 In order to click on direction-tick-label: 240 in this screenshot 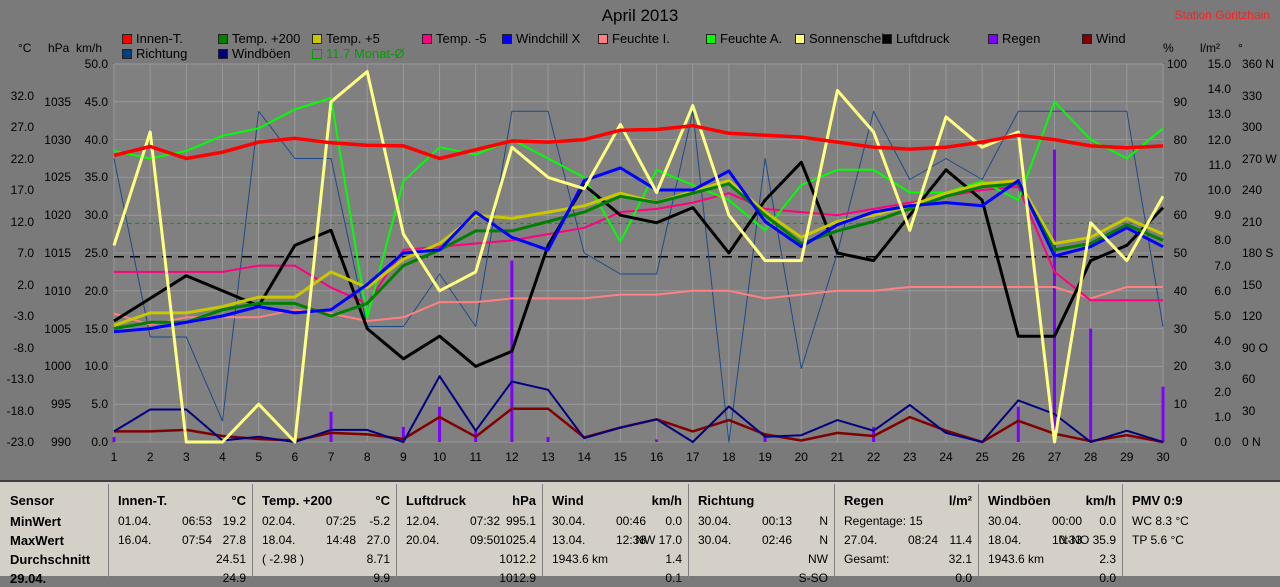, I will do `click(1252, 190)`.